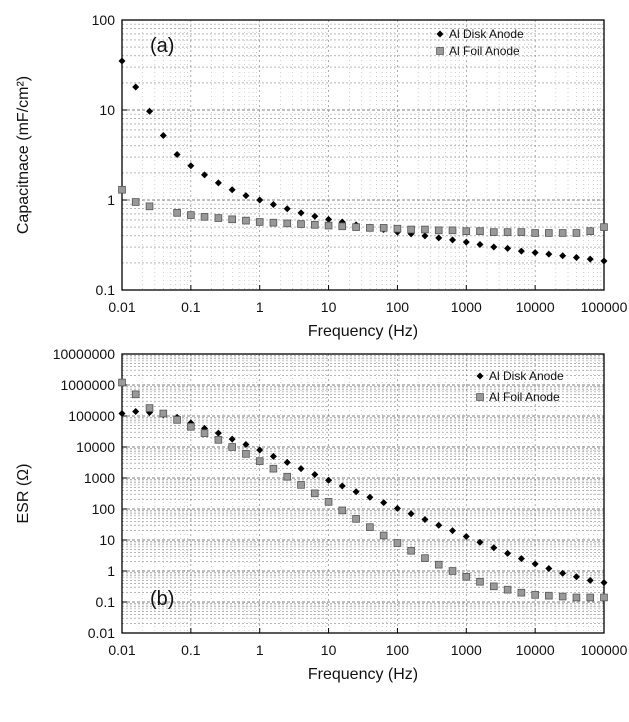  What do you see at coordinates (162, 599) in the screenshot?
I see `panel-label: (b)` at bounding box center [162, 599].